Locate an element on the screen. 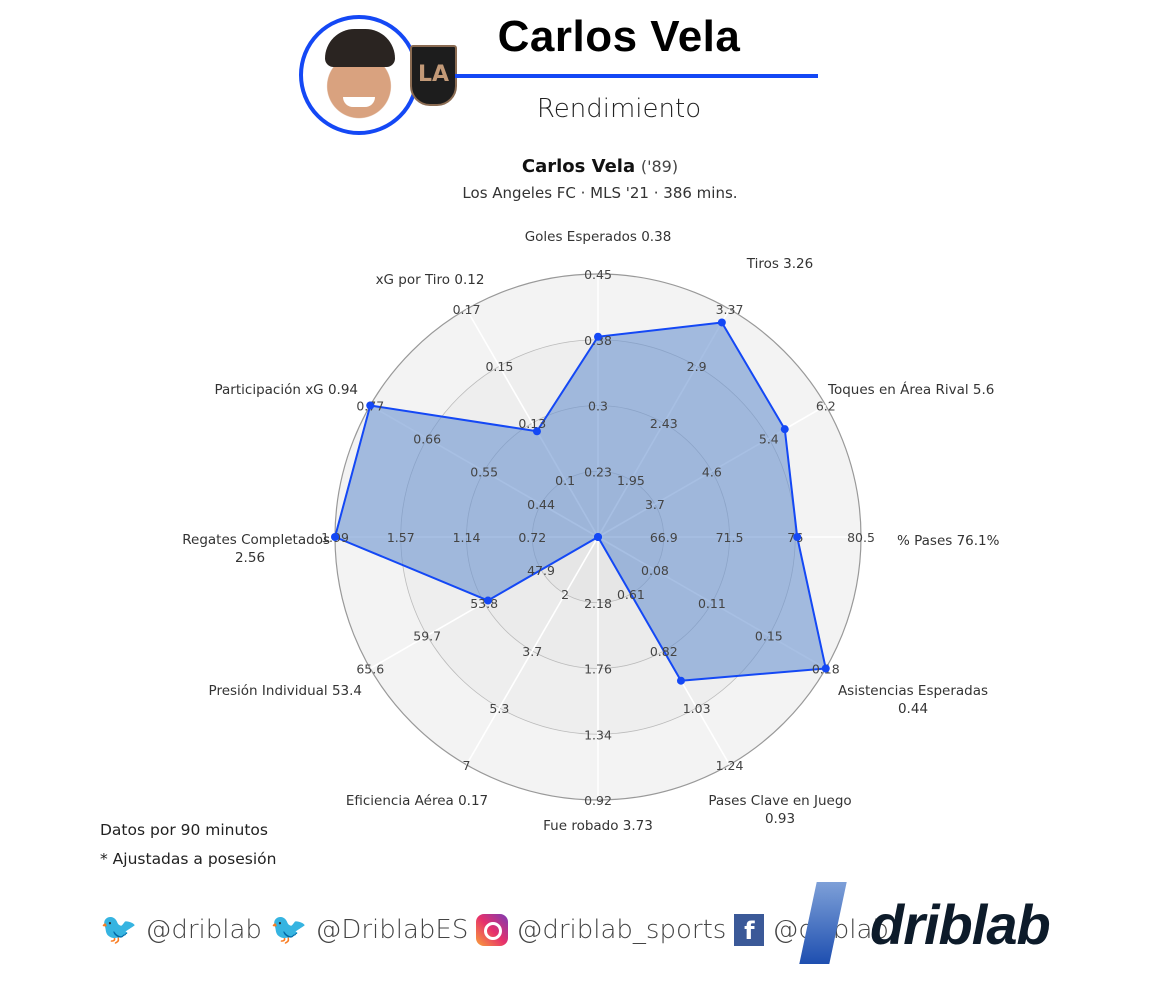  axis-value-label: 0.44 is located at coordinates (913, 709).